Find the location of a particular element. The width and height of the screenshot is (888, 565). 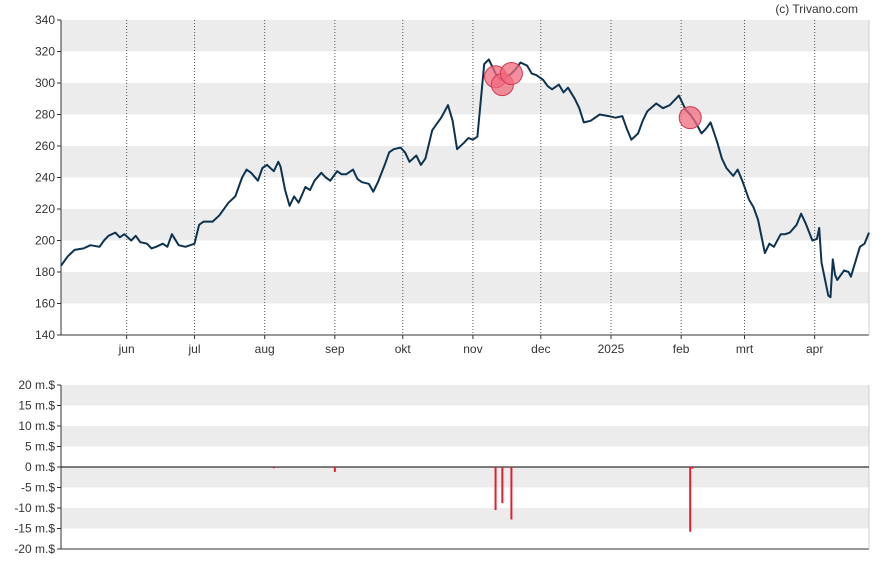

volume-y-tick-label: 0 m.$ is located at coordinates (40, 467).